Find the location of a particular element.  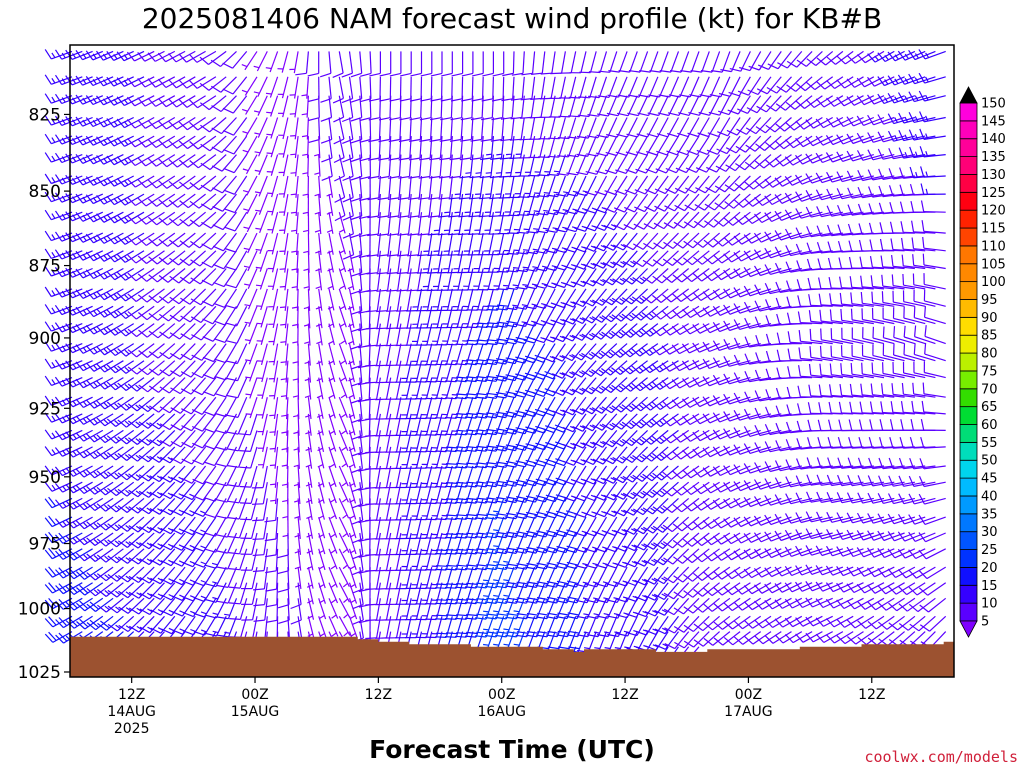

colorbar-swatch is located at coordinates (968, 326).